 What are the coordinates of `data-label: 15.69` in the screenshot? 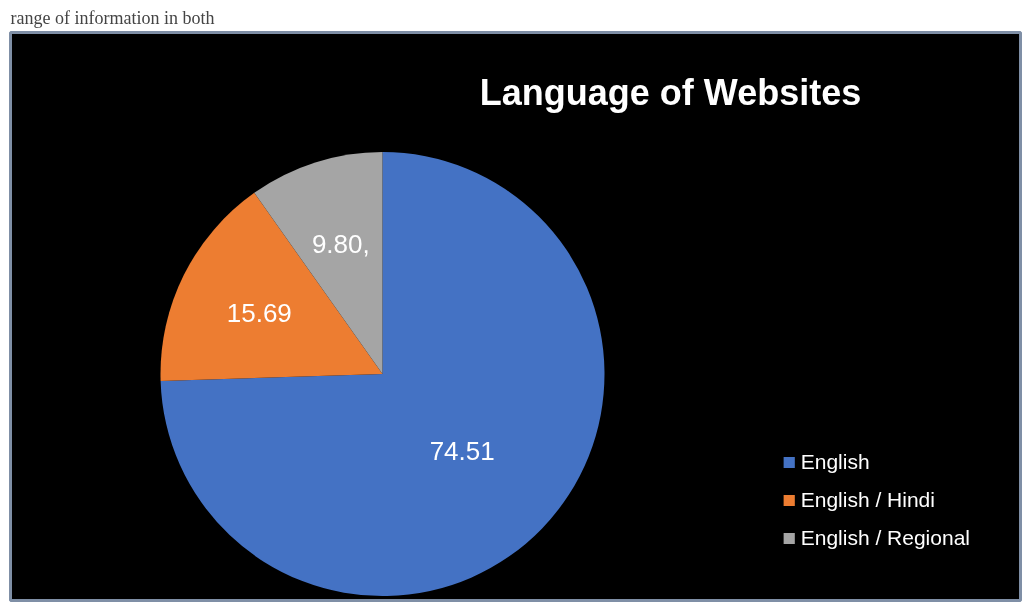 It's located at (259, 313).